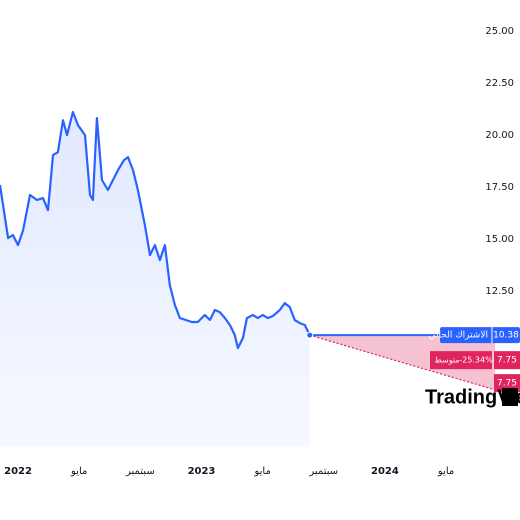 Image resolution: width=520 pixels, height=520 pixels. What do you see at coordinates (499, 239) in the screenshot?
I see `y-tick-label: 15.00` at bounding box center [499, 239].